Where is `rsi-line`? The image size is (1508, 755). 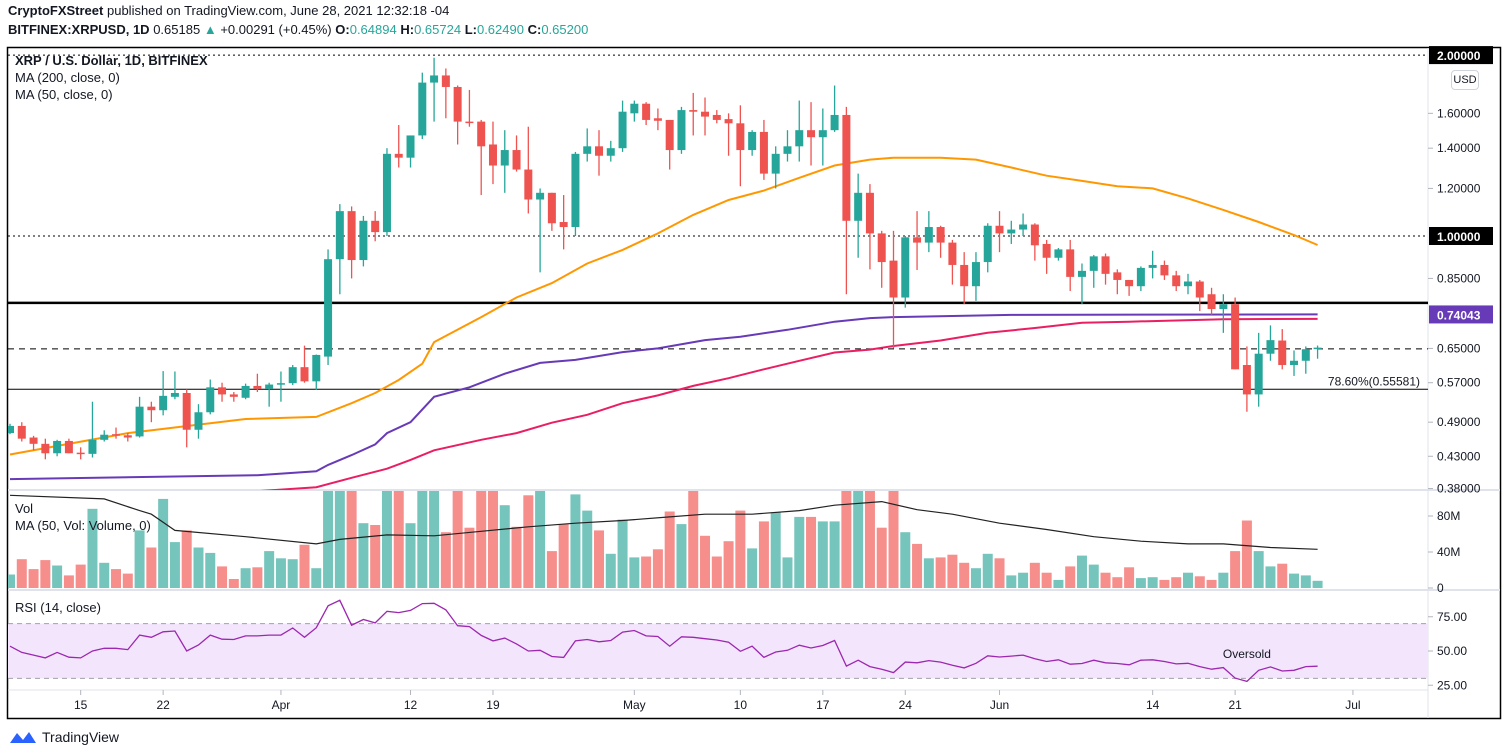 rsi-line is located at coordinates (663, 641).